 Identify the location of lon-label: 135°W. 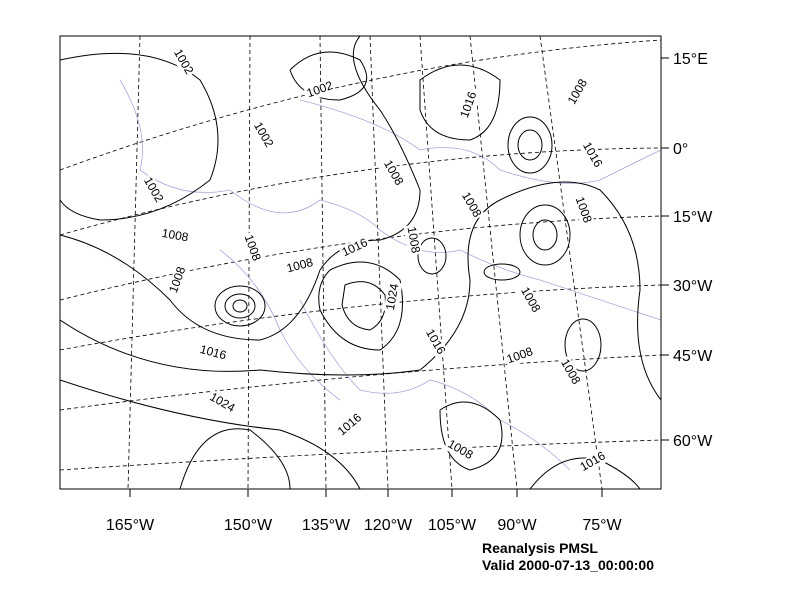
(326, 525).